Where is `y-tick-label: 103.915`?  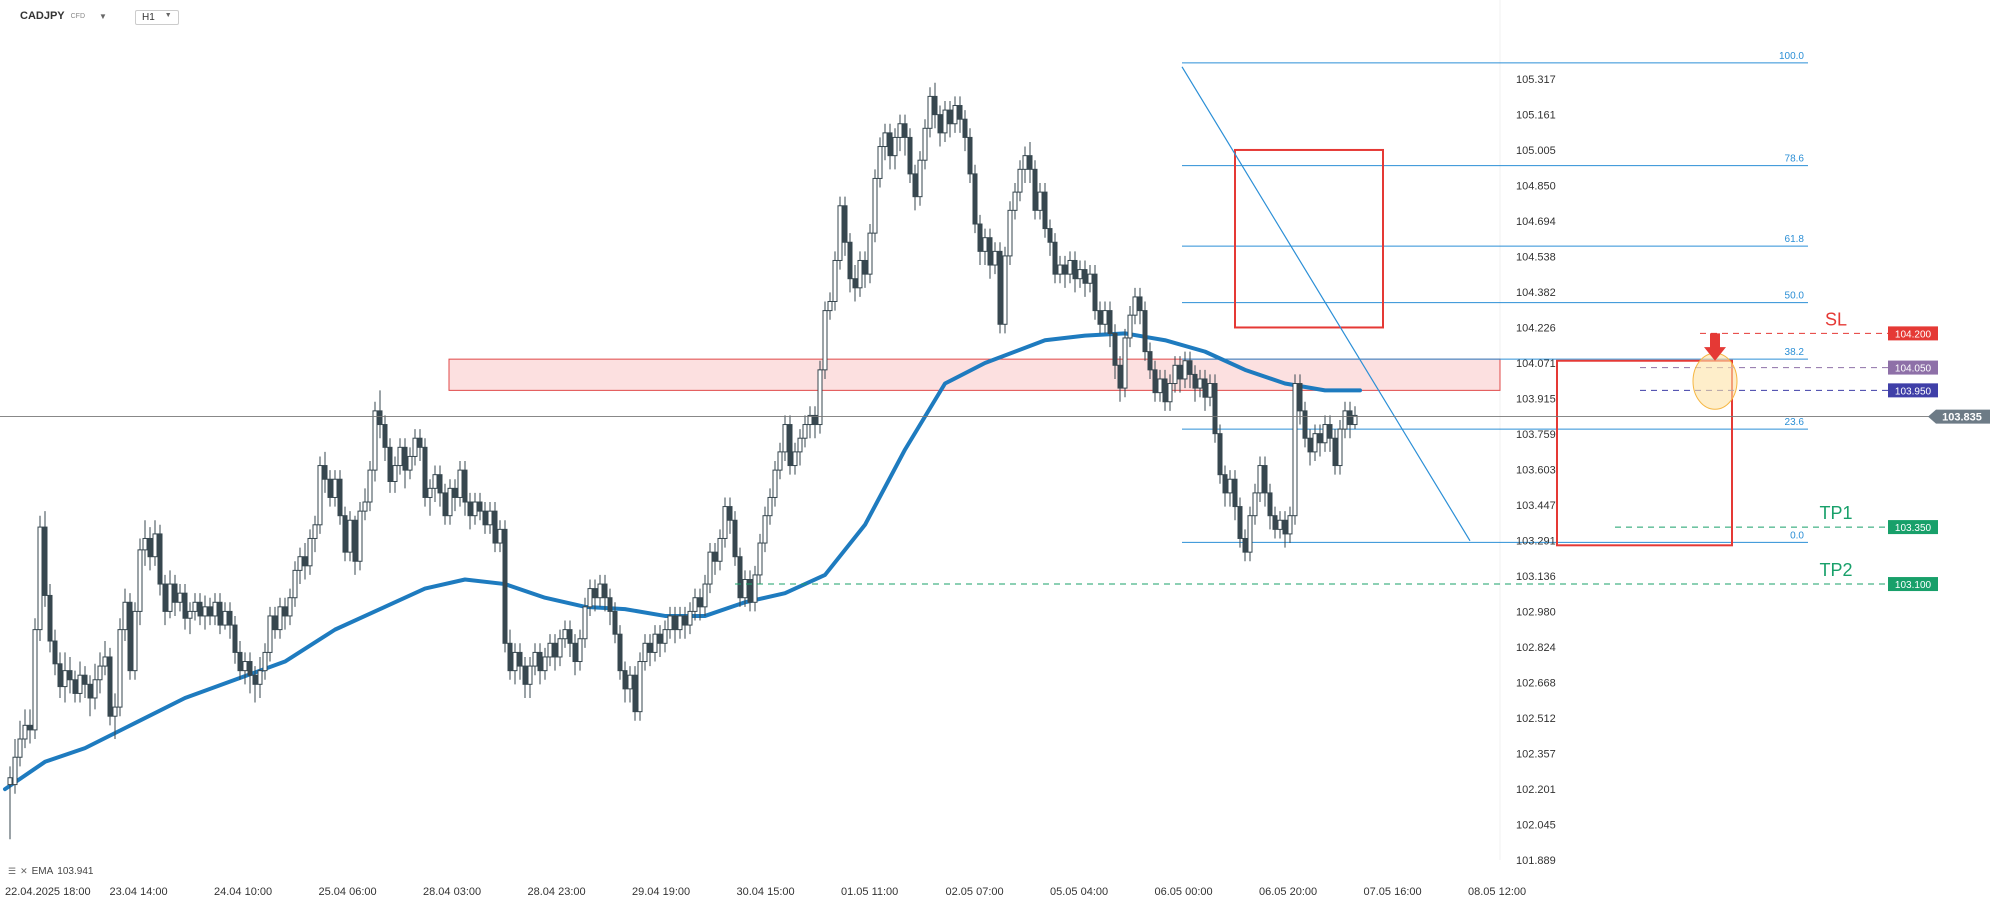 y-tick-label: 103.915 is located at coordinates (1536, 399).